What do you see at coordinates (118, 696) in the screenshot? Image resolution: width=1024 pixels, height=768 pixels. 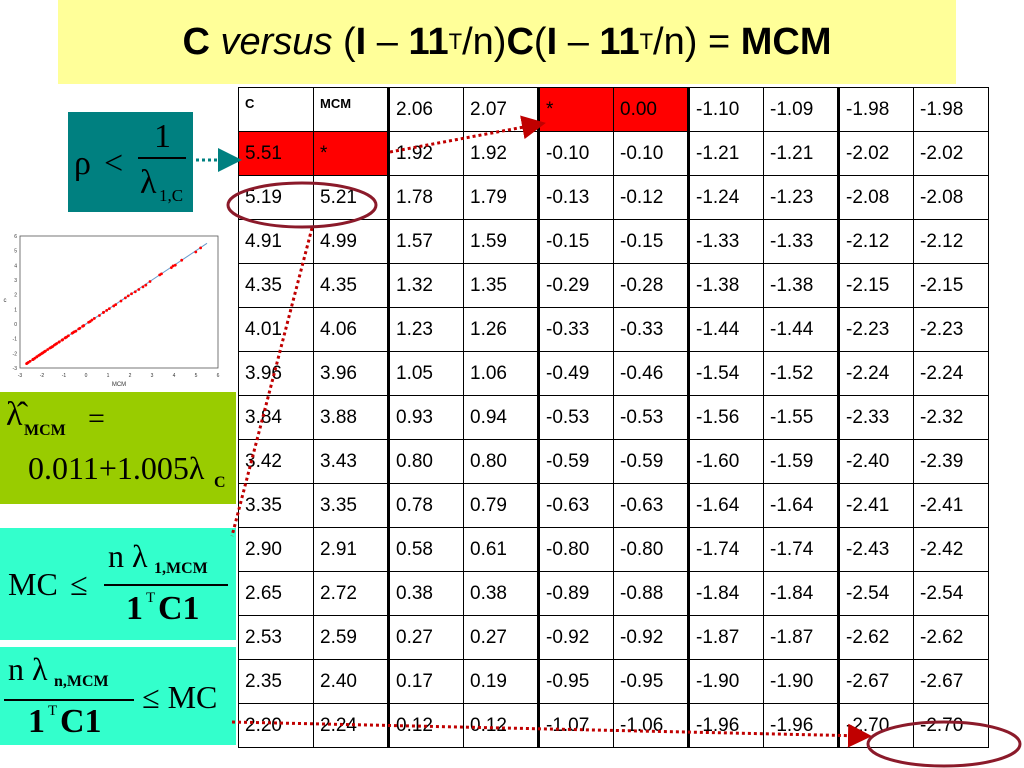 I see `mc-lower-bound-formula: n λ n,MCM 1 T C1 ≤ MC` at bounding box center [118, 696].